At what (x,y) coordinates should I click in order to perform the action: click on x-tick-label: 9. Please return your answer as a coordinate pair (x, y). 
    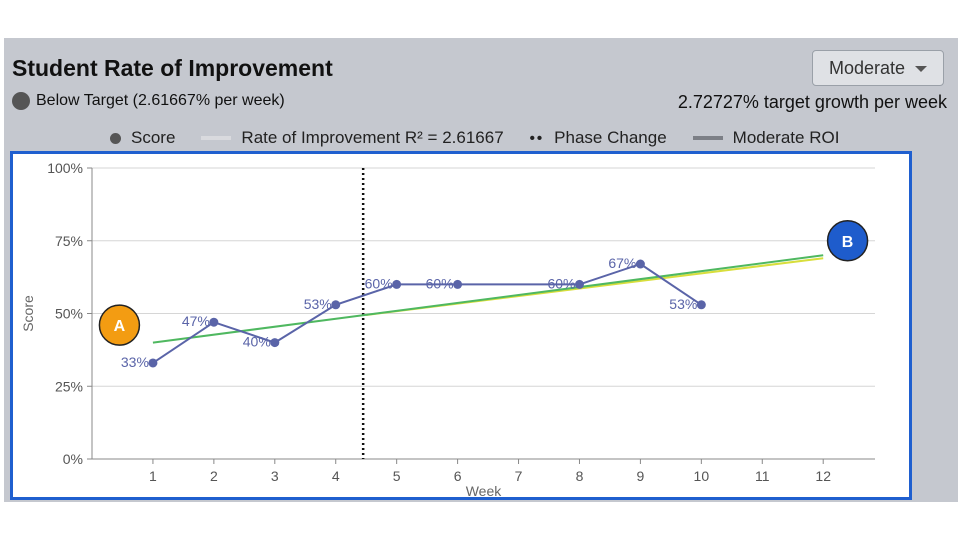
    Looking at the image, I should click on (641, 476).